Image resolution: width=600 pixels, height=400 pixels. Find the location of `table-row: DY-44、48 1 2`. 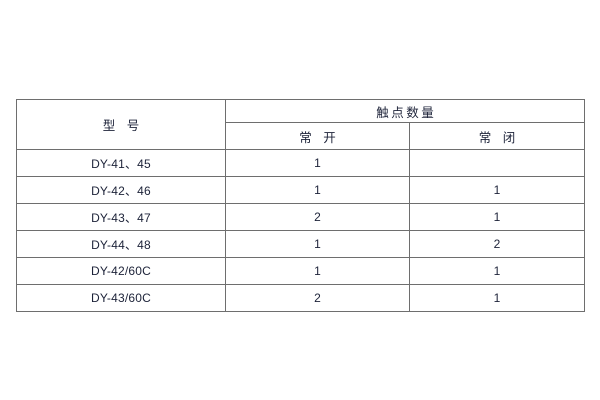

table-row: DY-44、48 1 2 is located at coordinates (301, 244).